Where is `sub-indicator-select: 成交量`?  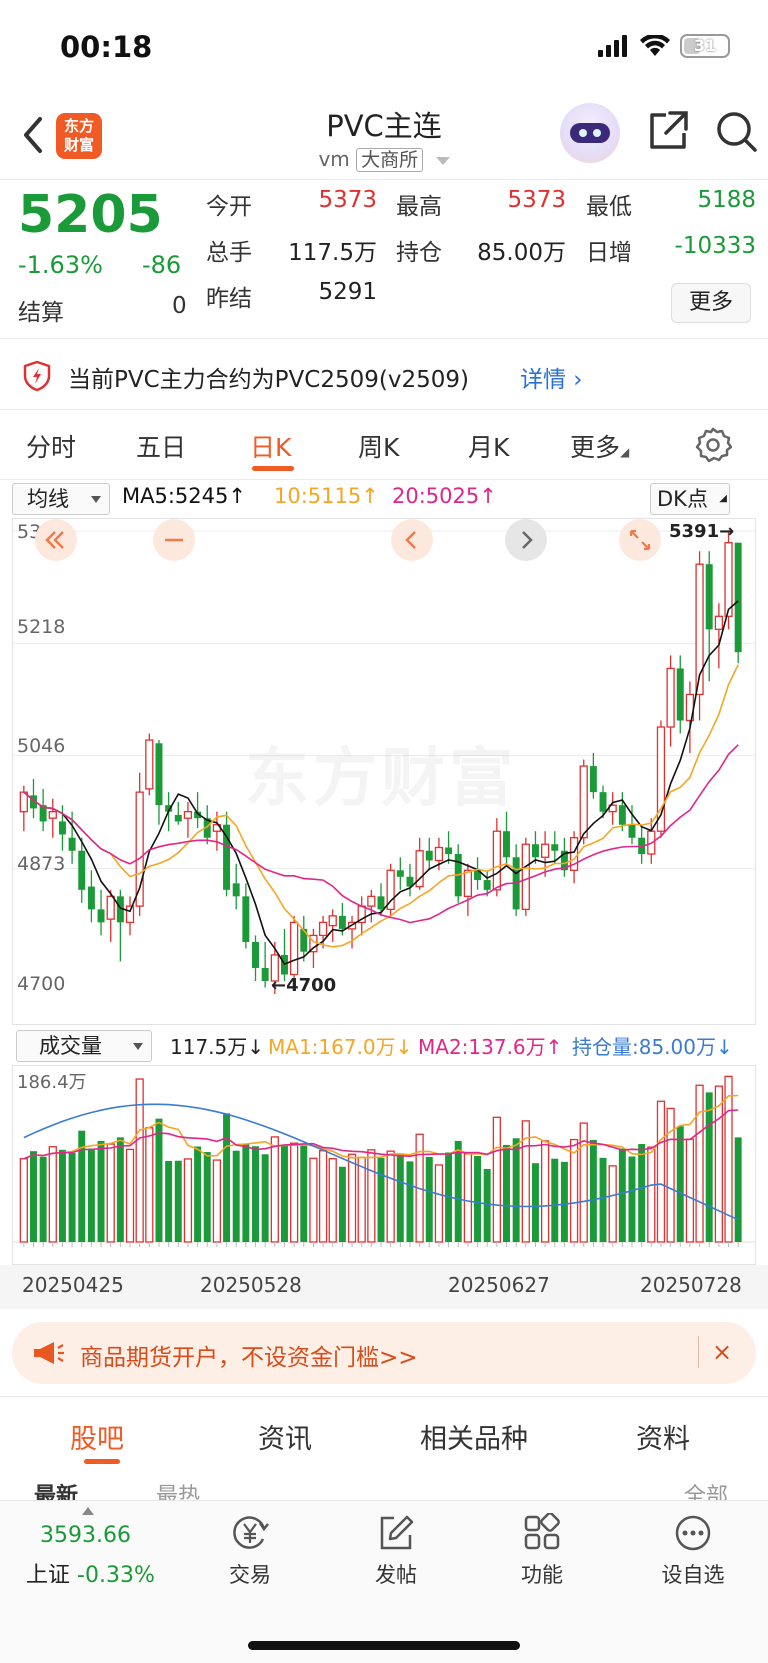 sub-indicator-select: 成交量 is located at coordinates (84, 1046).